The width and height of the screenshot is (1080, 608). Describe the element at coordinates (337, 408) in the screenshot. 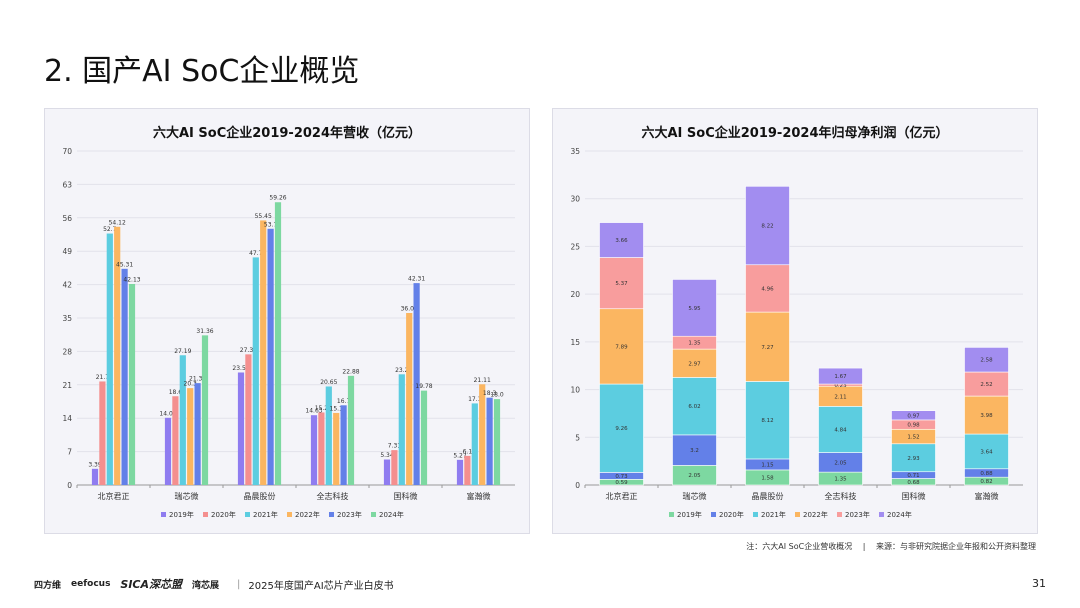

I see `data-label: 15.1` at that location.